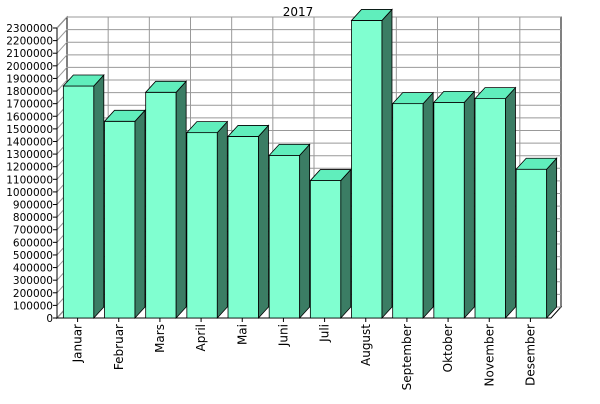 The height and width of the screenshot is (404, 600). I want to click on y-tick-label: 2300000, so click(29, 29).